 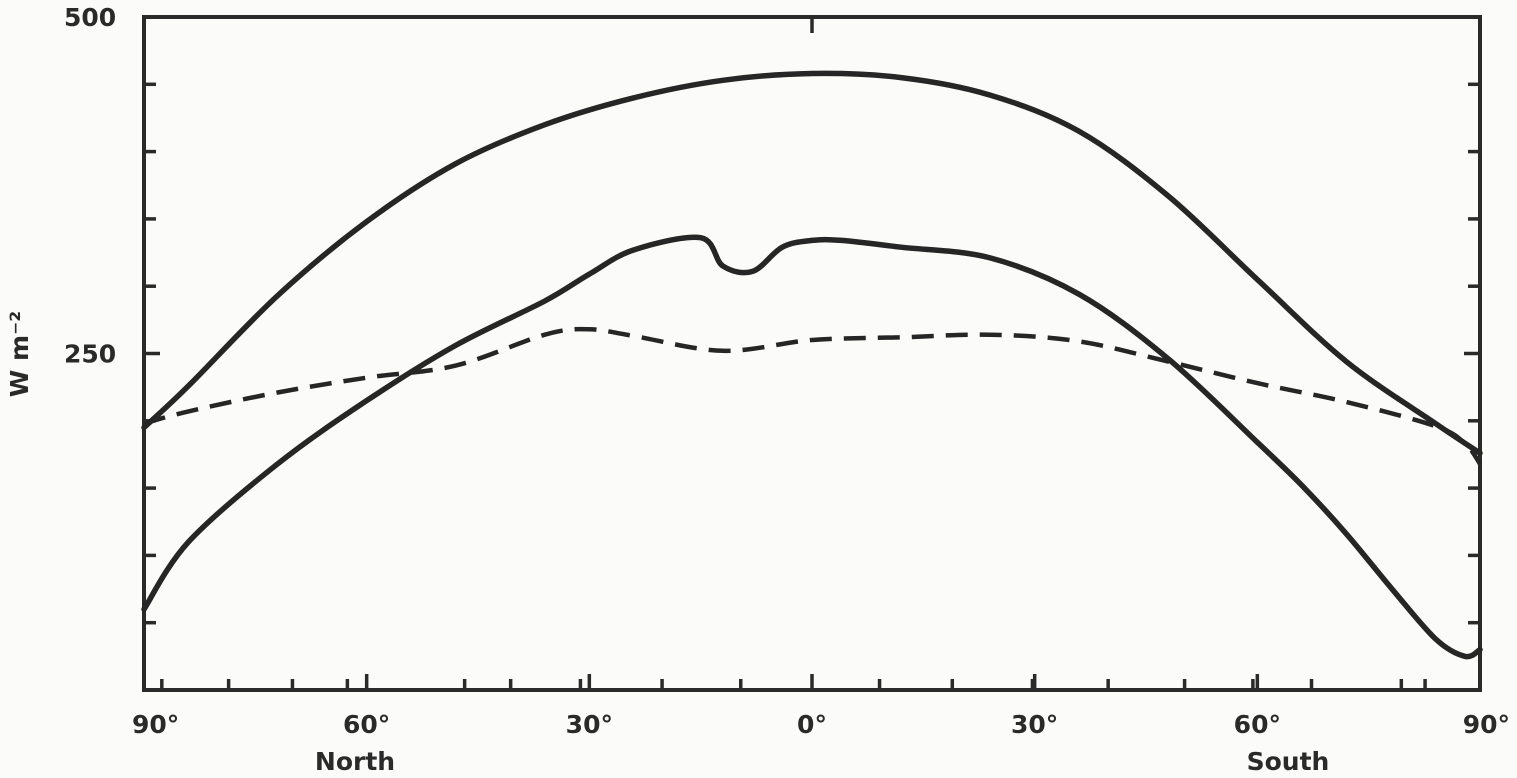 I want to click on north-label: North, so click(x=355, y=761).